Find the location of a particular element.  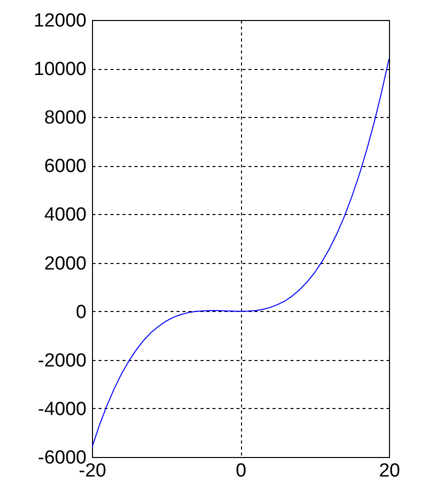

y-tick-label: -4000 is located at coordinates (62, 409).